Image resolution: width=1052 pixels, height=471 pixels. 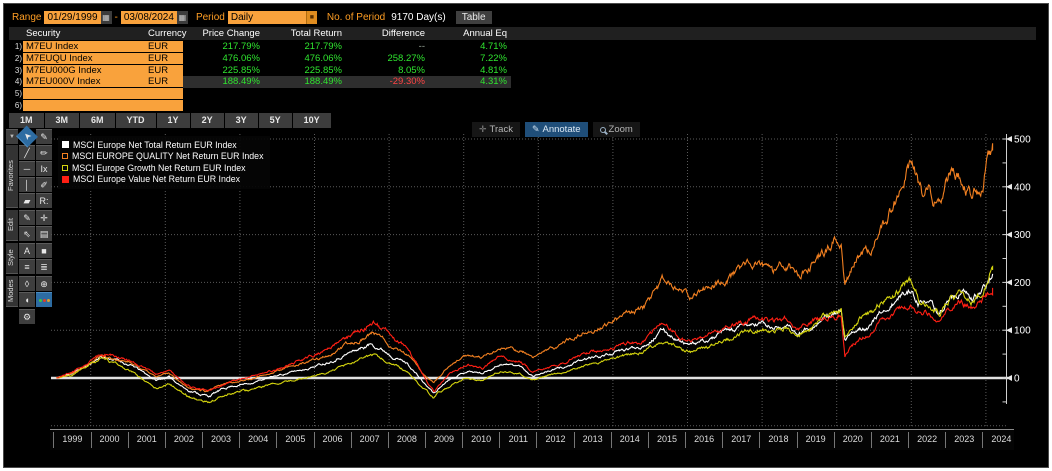 I want to click on year-label: 2002, so click(x=183, y=439).